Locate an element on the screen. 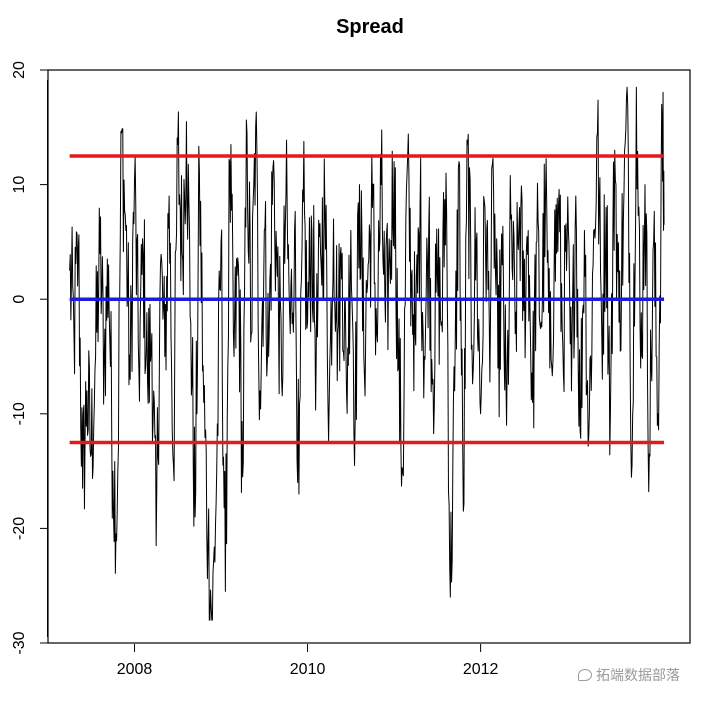 The height and width of the screenshot is (703, 702). watermark-text: 拓端数据部落 is located at coordinates (638, 676).